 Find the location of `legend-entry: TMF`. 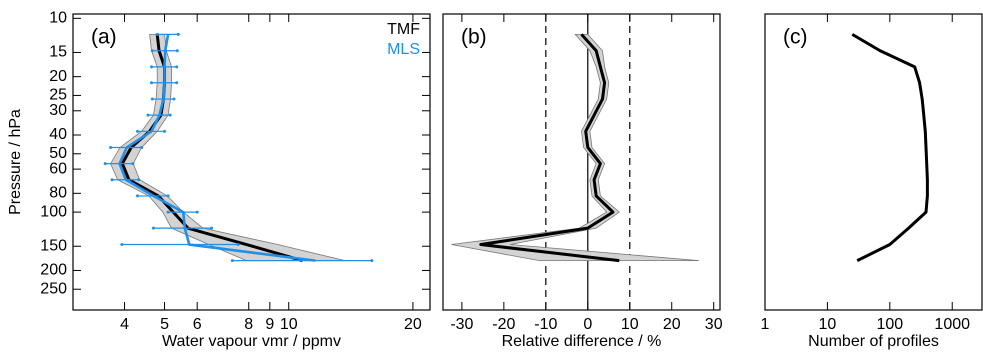

legend-entry: TMF is located at coordinates (403, 29).